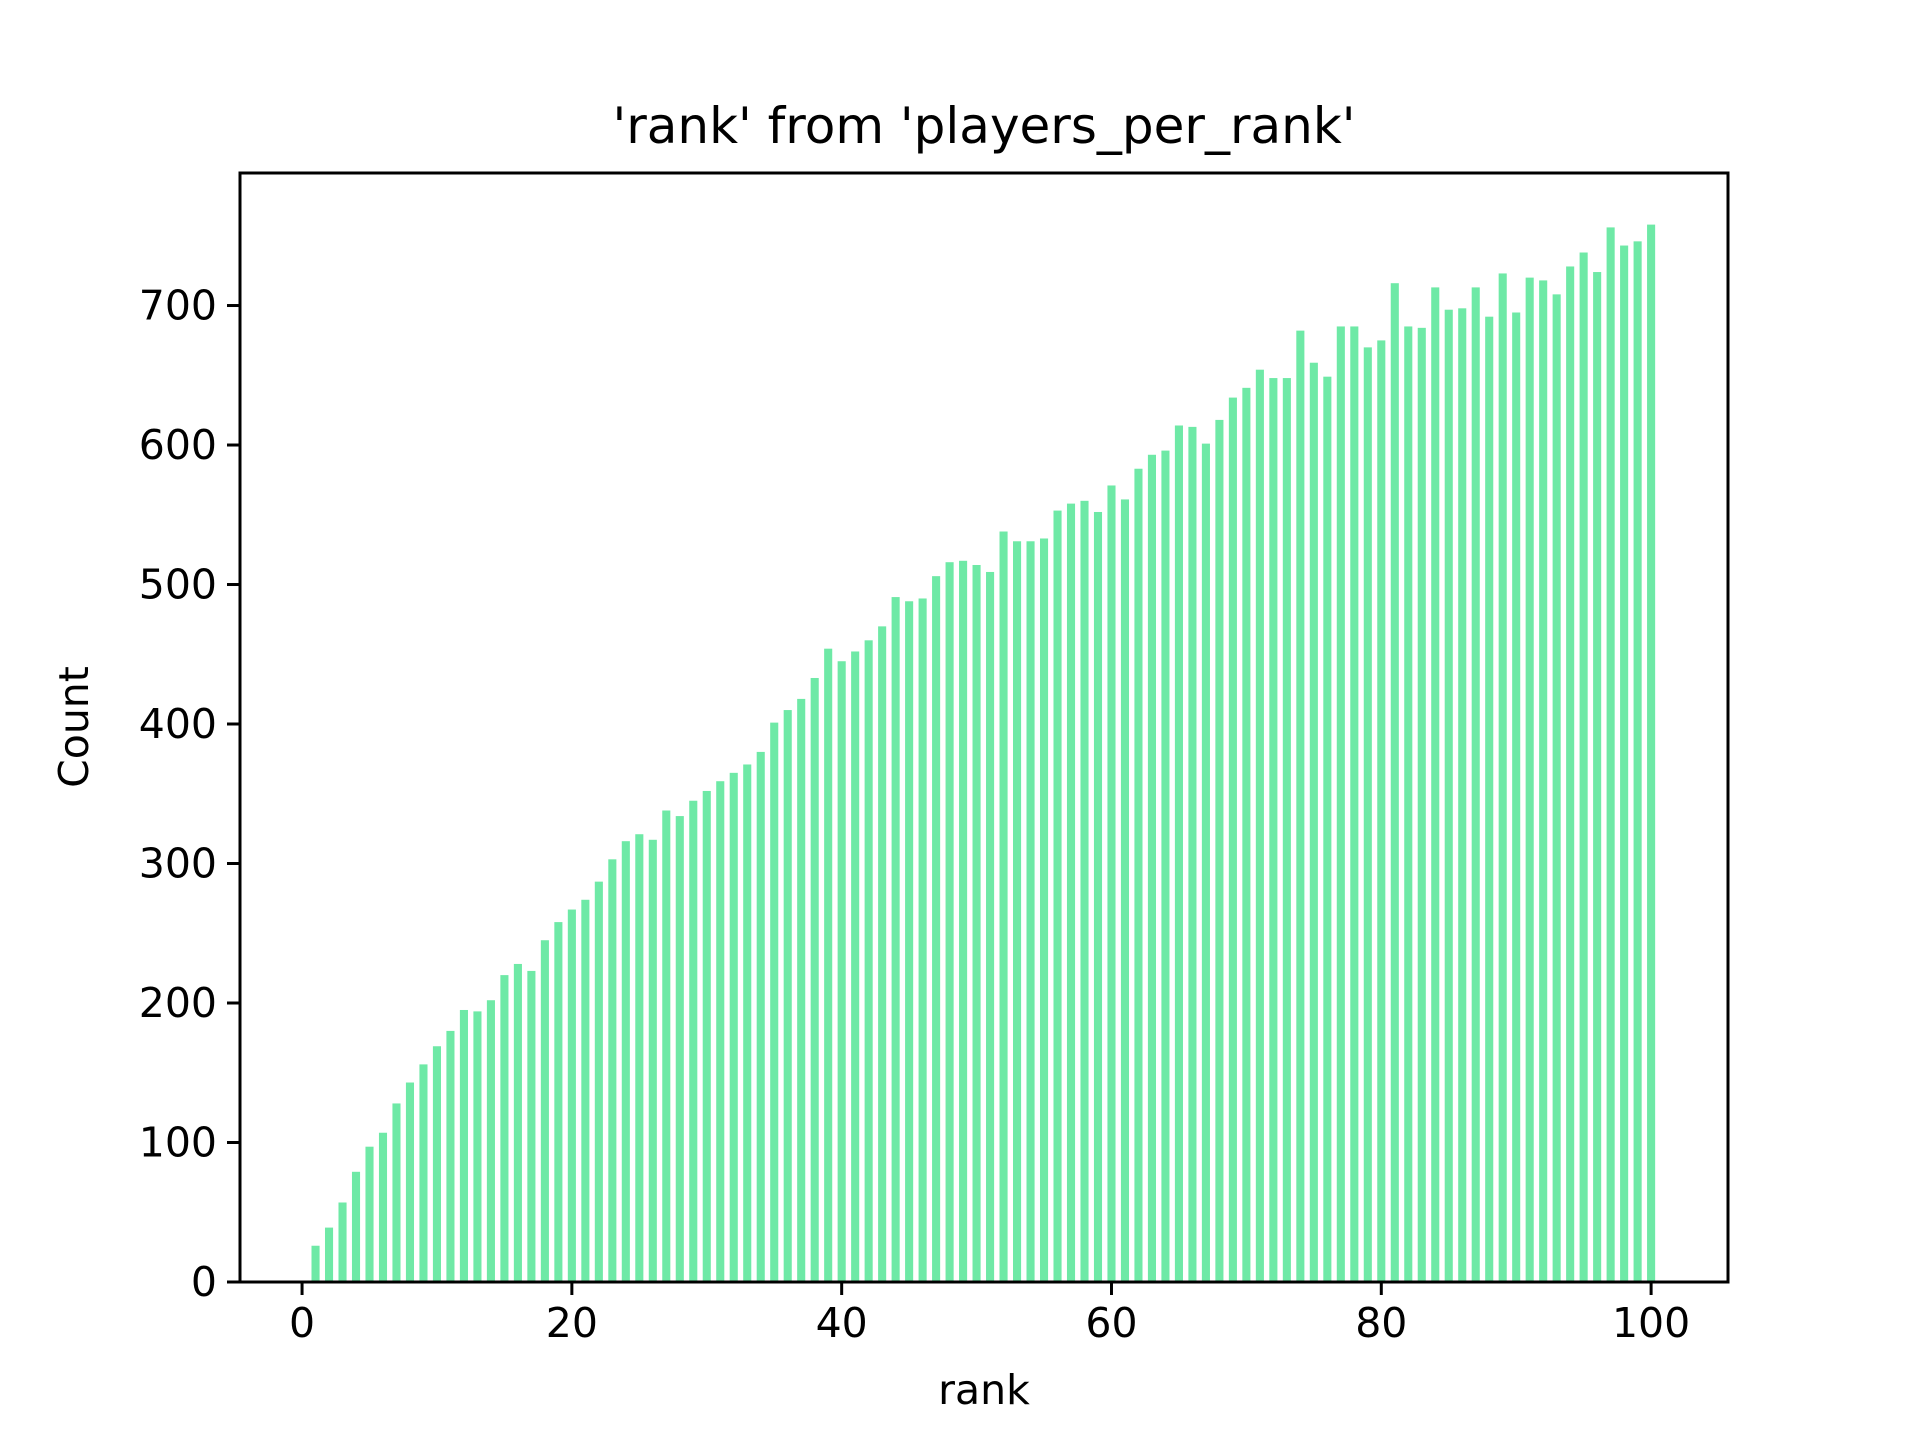  I want to click on x-axis-ticks: 0 20 40 60 80 100, so click(989, 1314).